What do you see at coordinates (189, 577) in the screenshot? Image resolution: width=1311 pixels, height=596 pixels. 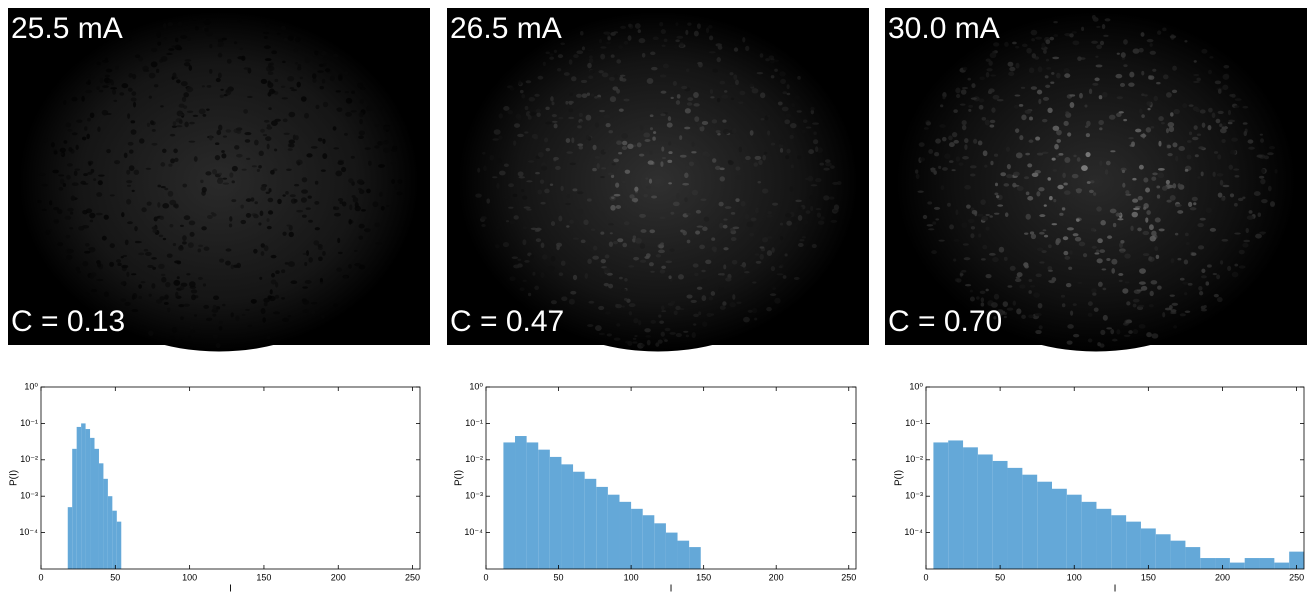 I see `x-tick-label: 100` at bounding box center [189, 577].